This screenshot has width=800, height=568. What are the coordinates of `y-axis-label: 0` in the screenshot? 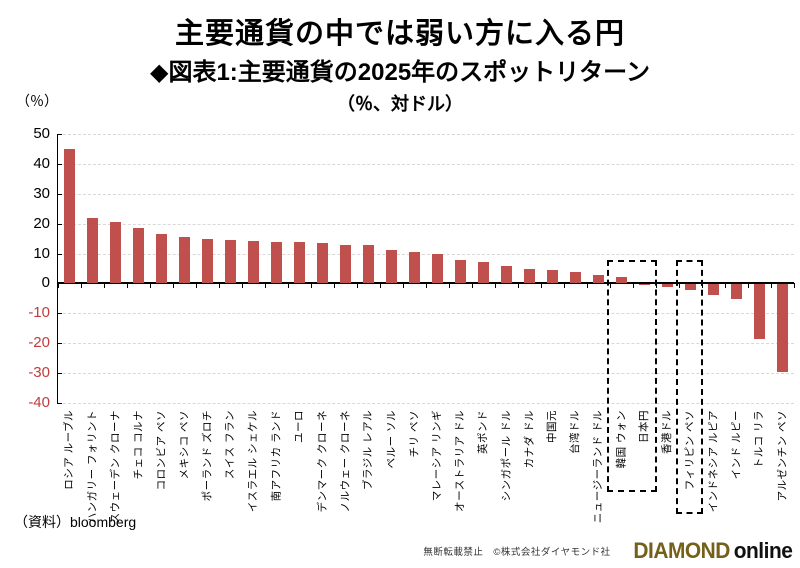 It's located at (45, 283).